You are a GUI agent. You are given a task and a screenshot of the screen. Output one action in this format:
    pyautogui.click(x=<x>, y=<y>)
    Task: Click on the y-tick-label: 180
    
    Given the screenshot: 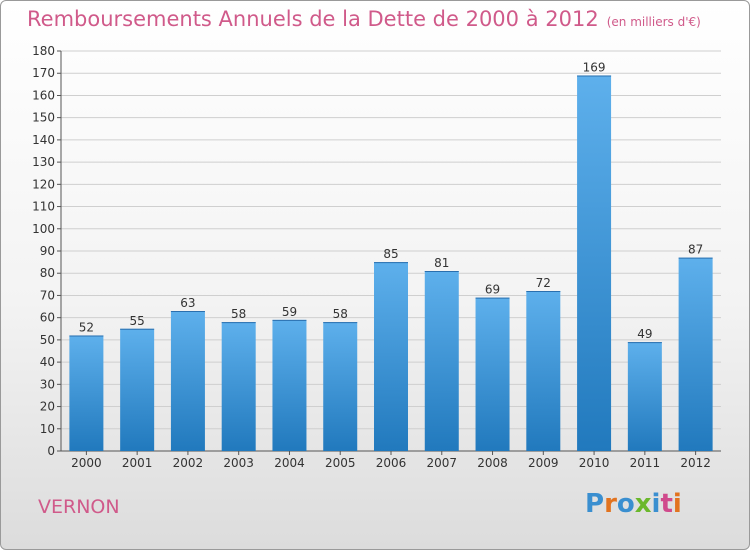 What is the action you would take?
    pyautogui.click(x=43, y=51)
    